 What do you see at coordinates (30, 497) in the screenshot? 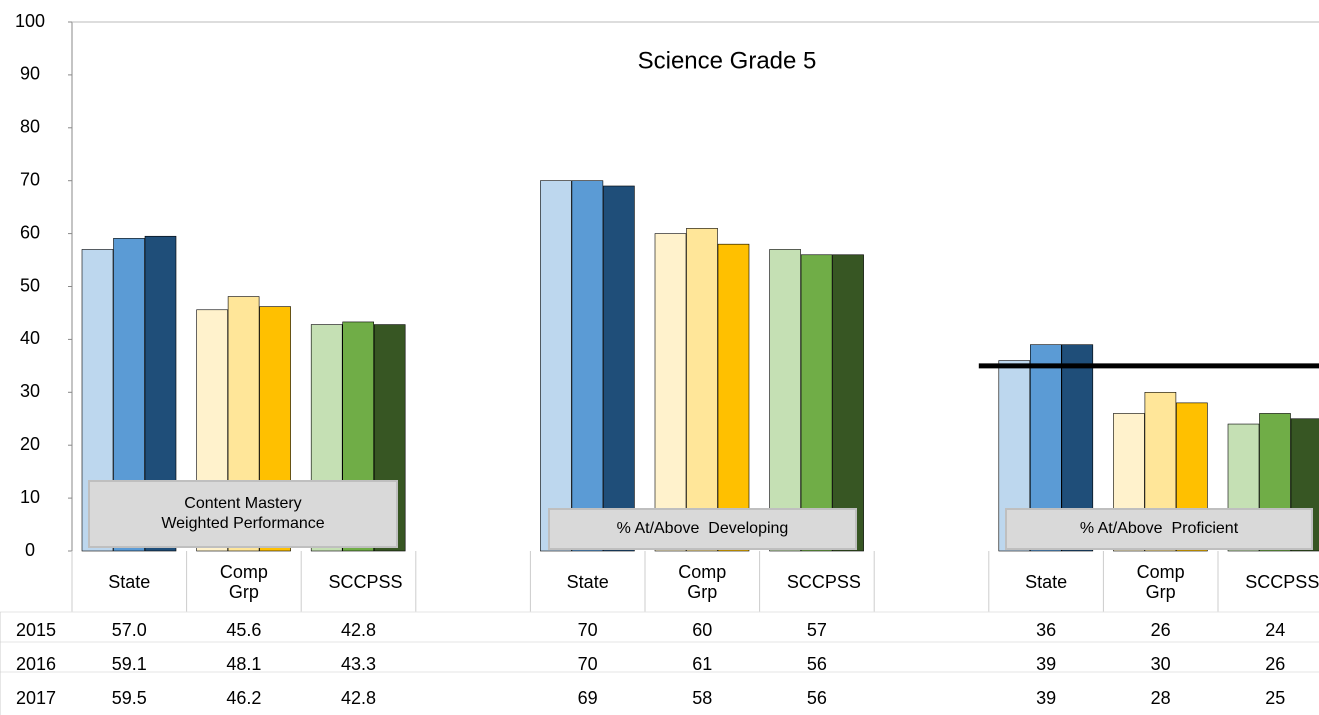
I see `y-tick-label: 10` at bounding box center [30, 497].